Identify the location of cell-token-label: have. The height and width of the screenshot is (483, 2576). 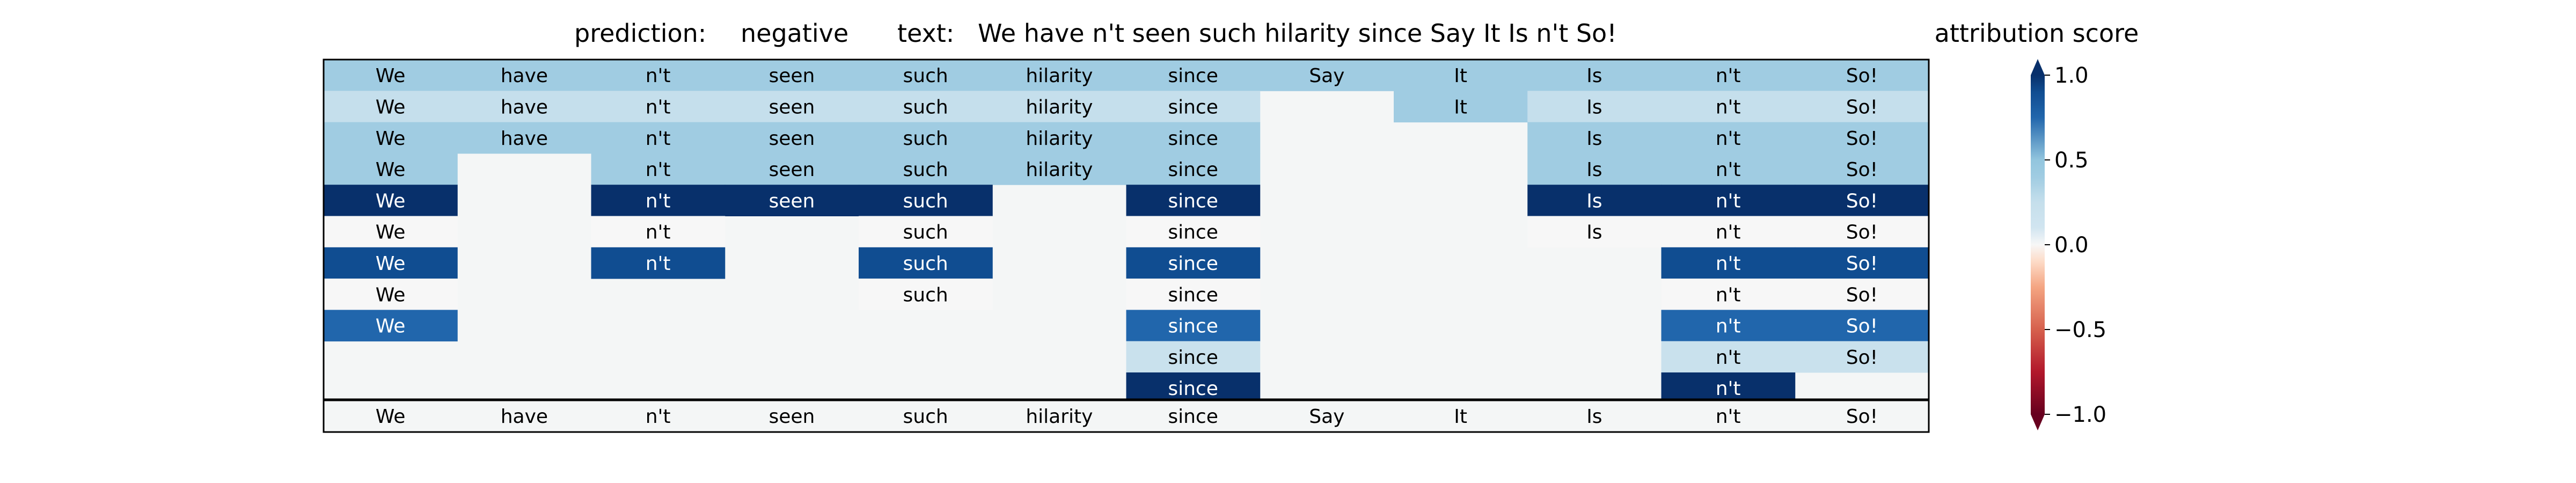
(524, 139).